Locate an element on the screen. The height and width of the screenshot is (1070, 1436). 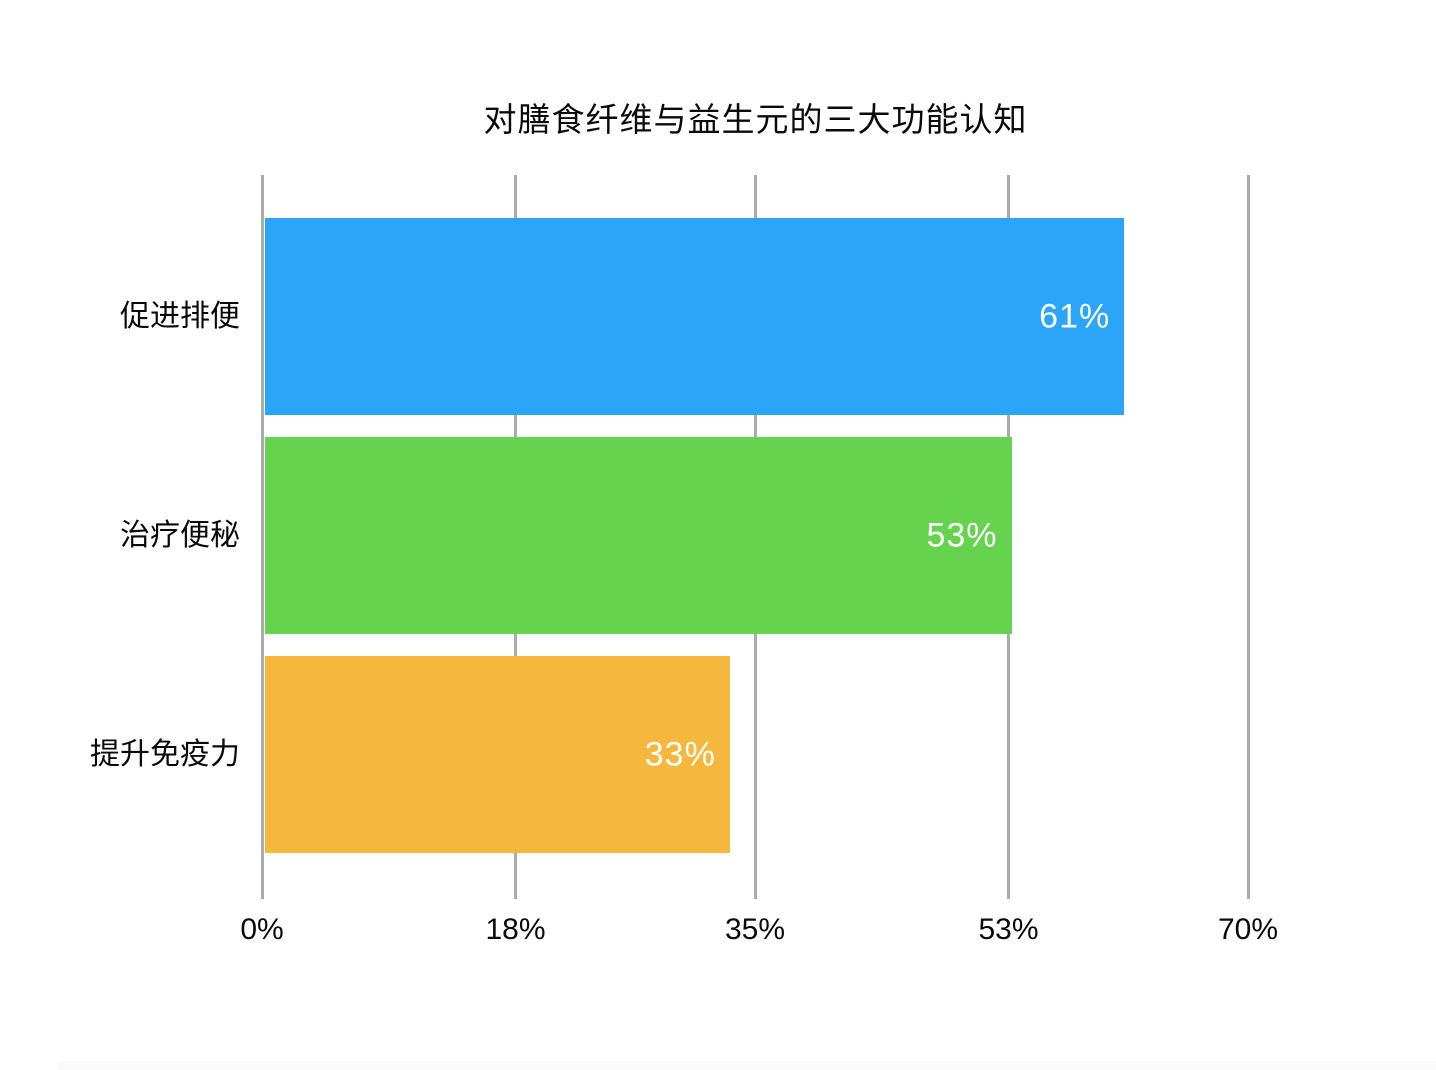
x-tick-label: 70% is located at coordinates (1248, 929).